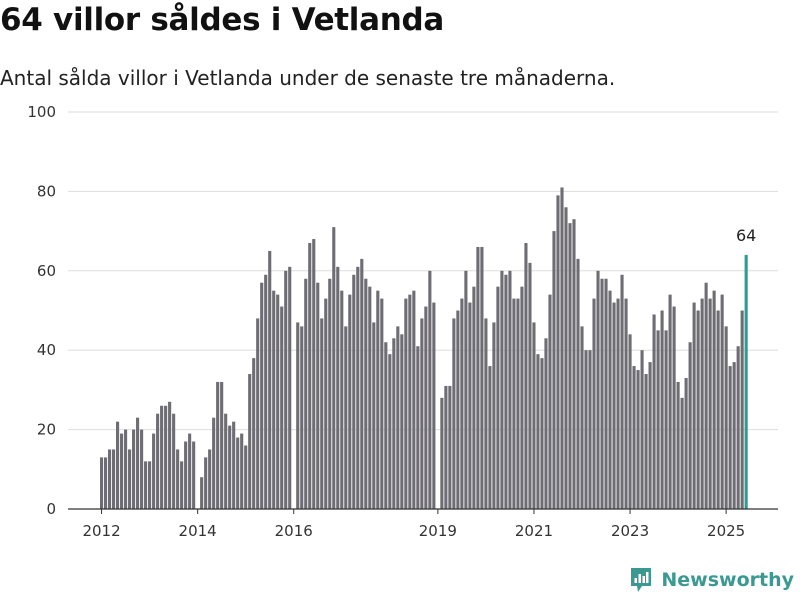 This screenshot has height=600, width=800. Describe the element at coordinates (438, 531) in the screenshot. I see `x-tick-label: 2019` at that location.